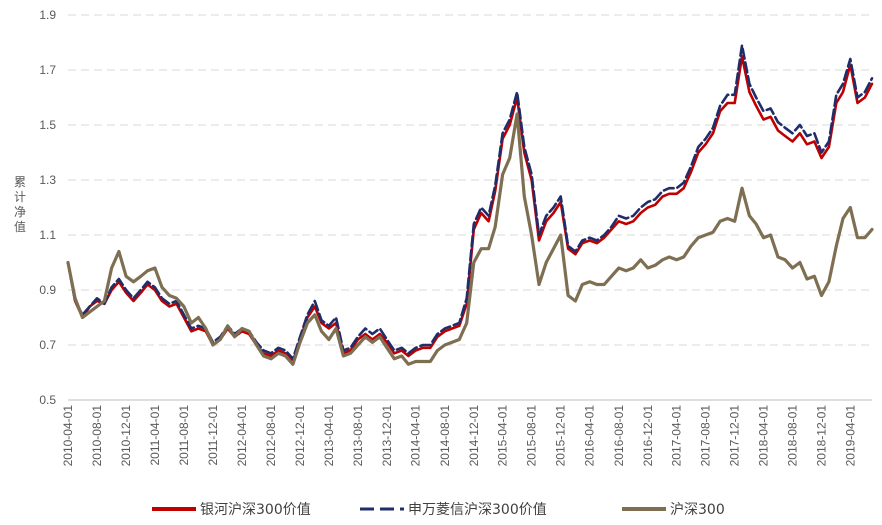 This screenshot has width=882, height=525. I want to click on x-tick-label: 2010-04-01, so click(68, 436).